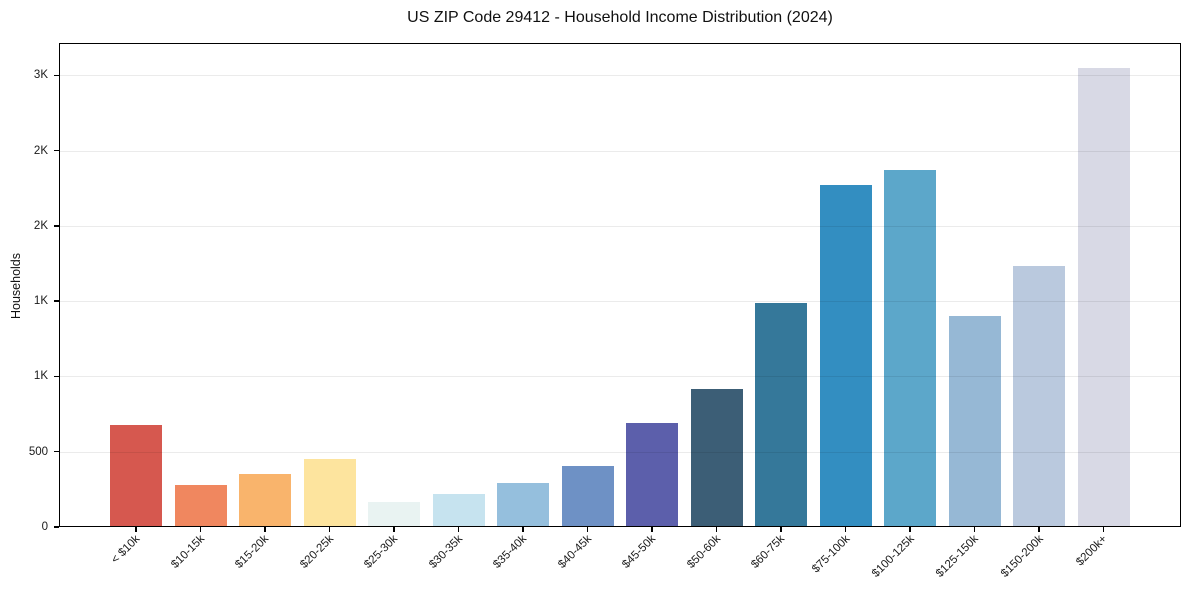 The height and width of the screenshot is (590, 1189). Describe the element at coordinates (381, 552) in the screenshot. I see `x-tick-label: $25-30k` at that location.